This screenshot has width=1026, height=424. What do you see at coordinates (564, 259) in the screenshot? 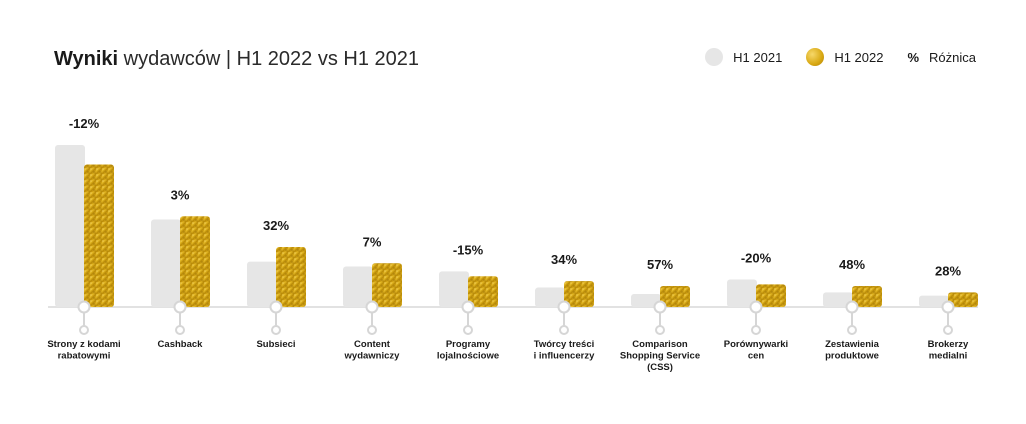
I see `difference-label: 34%` at bounding box center [564, 259].